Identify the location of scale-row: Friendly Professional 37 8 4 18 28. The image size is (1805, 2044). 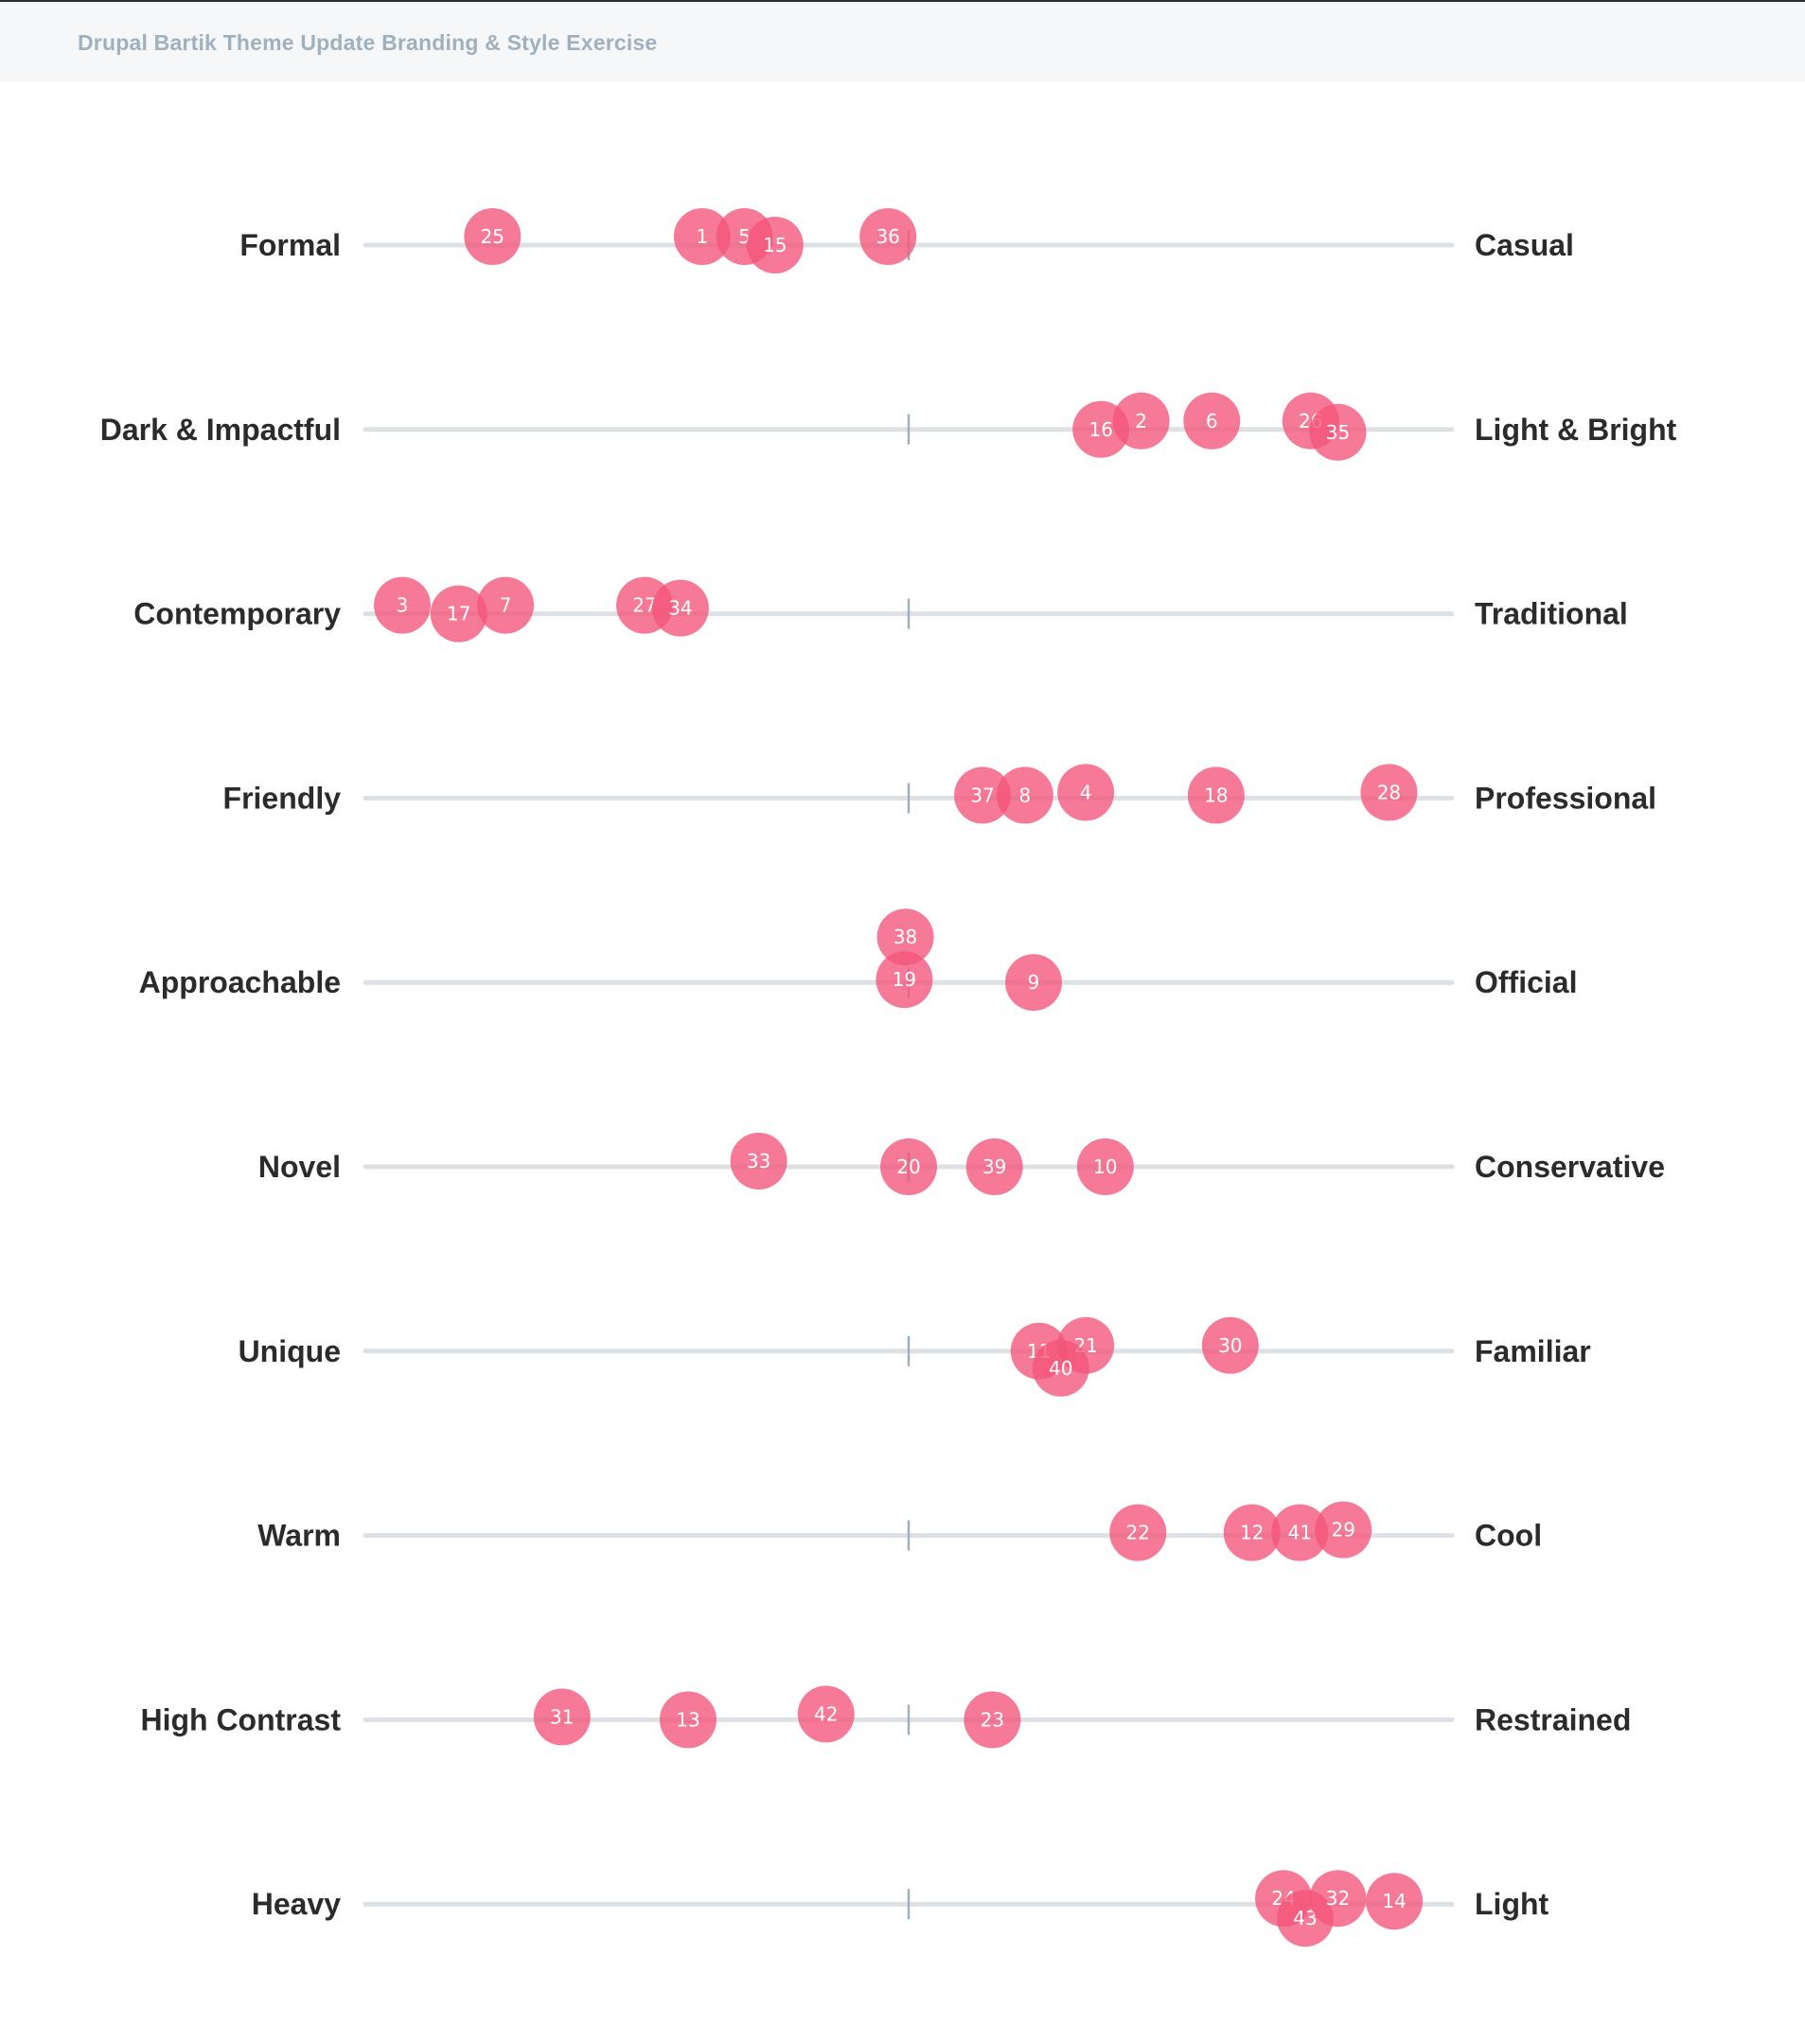
(940, 794).